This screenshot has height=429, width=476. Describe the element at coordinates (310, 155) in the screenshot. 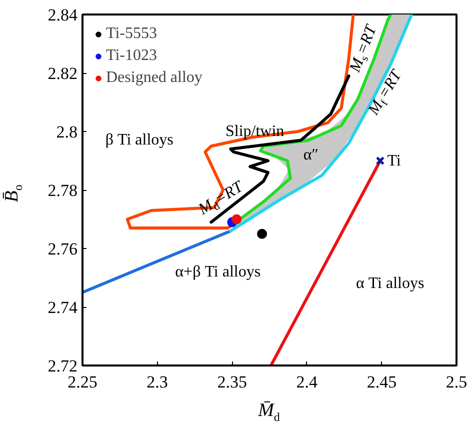

I see `annotation: α″` at that location.